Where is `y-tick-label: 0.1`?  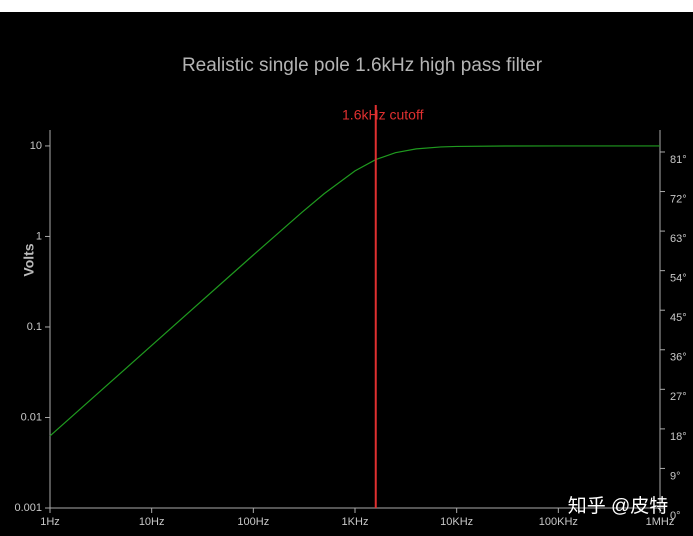 y-tick-label: 0.1 is located at coordinates (34, 327).